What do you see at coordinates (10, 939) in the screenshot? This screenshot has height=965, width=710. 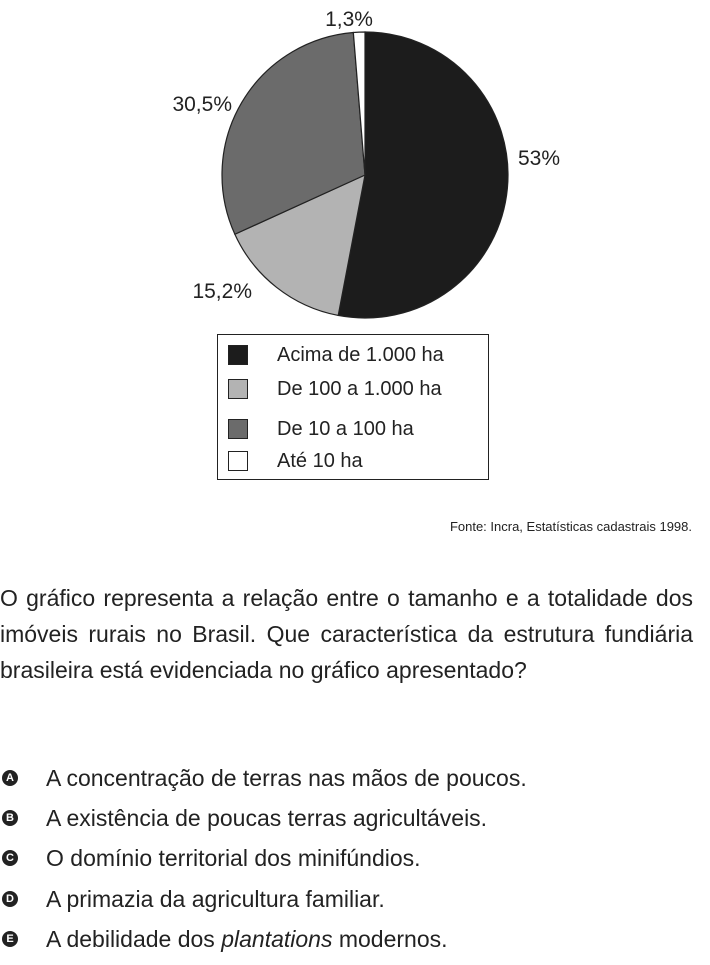 I see `option-letter-badge: E` at bounding box center [10, 939].